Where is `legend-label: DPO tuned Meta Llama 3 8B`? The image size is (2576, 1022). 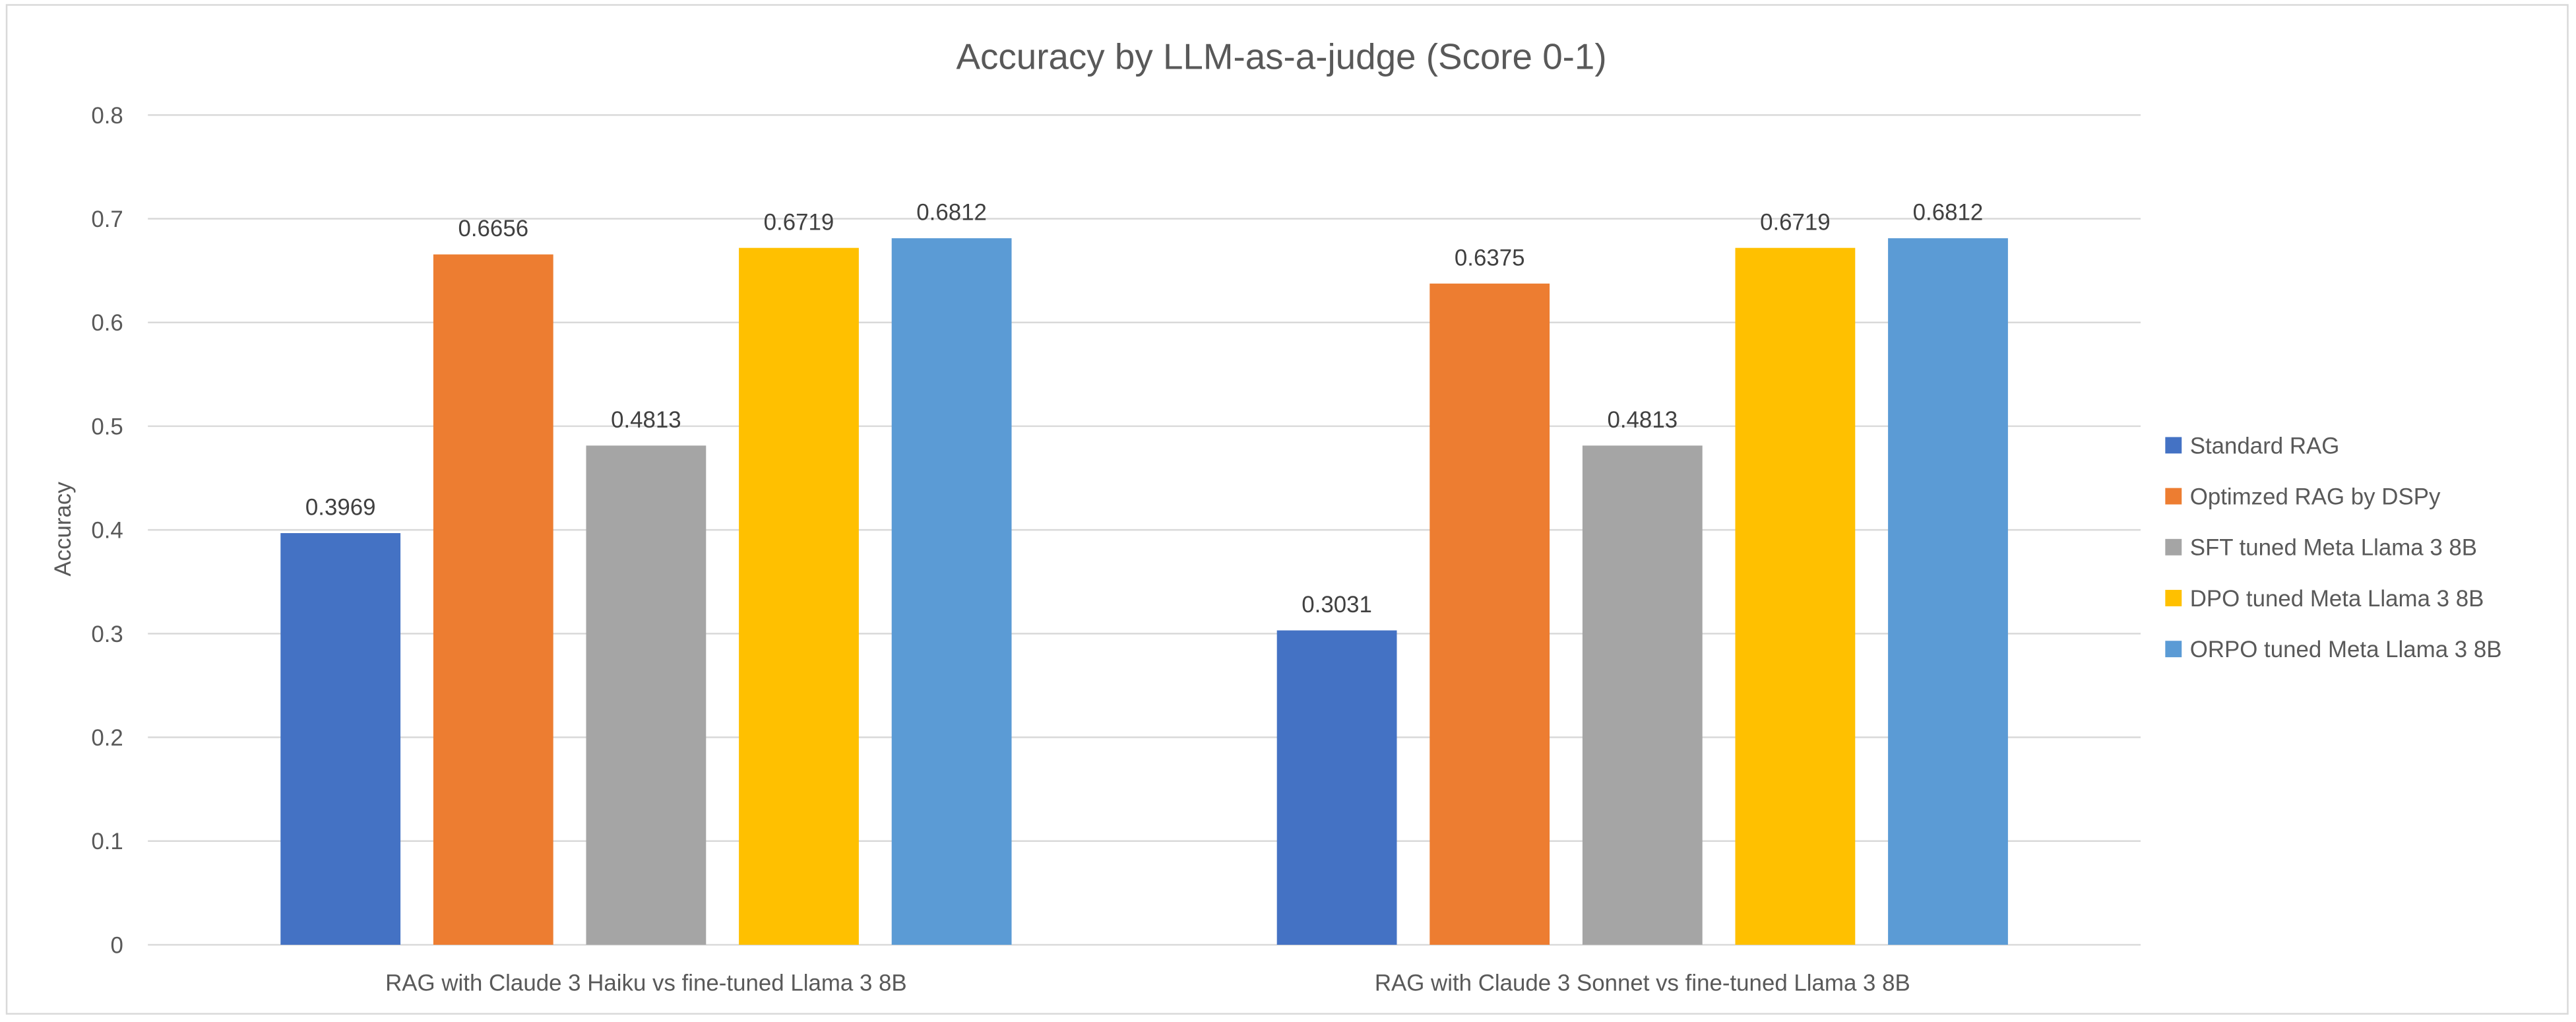 legend-label: DPO tuned Meta Llama 3 8B is located at coordinates (2337, 599).